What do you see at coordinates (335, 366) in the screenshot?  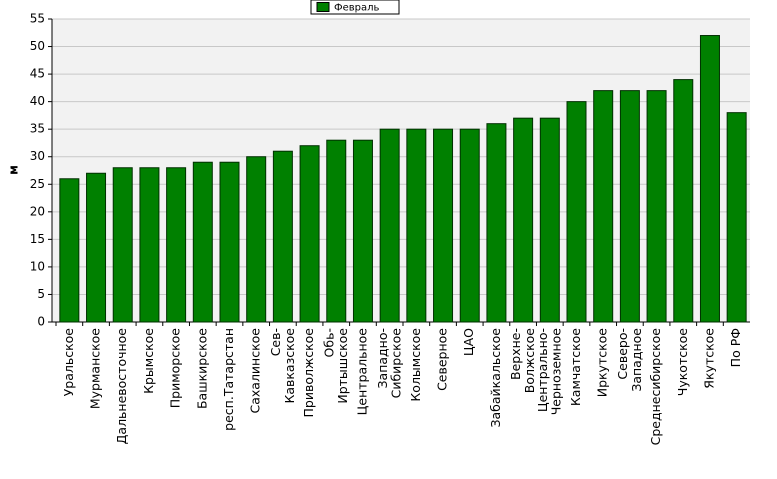 I see `x-tick-label: Обь-Иртышское` at bounding box center [335, 366].